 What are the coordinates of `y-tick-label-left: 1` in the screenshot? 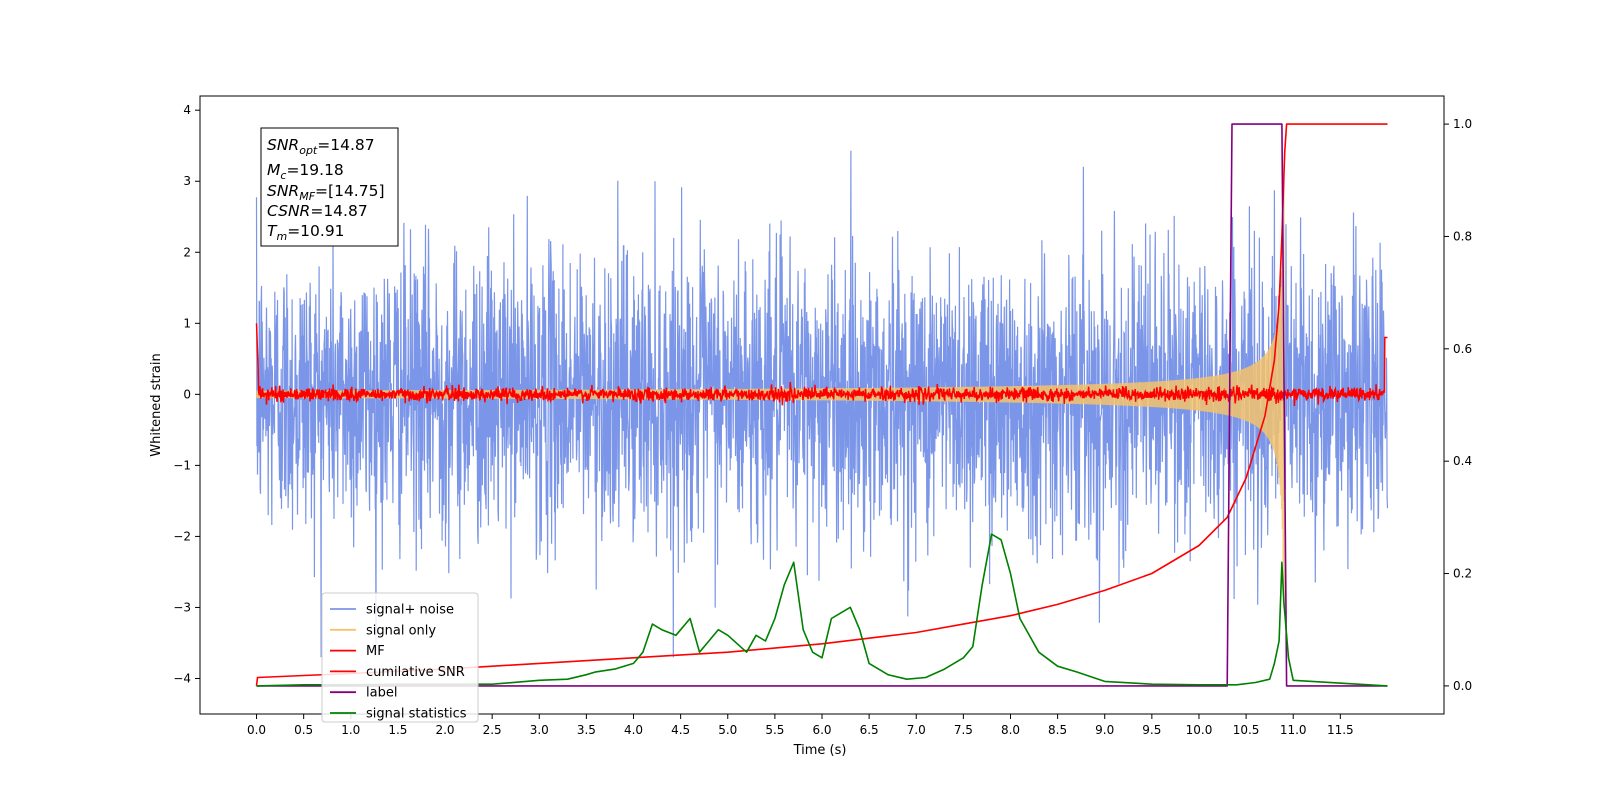 It's located at (187, 323).